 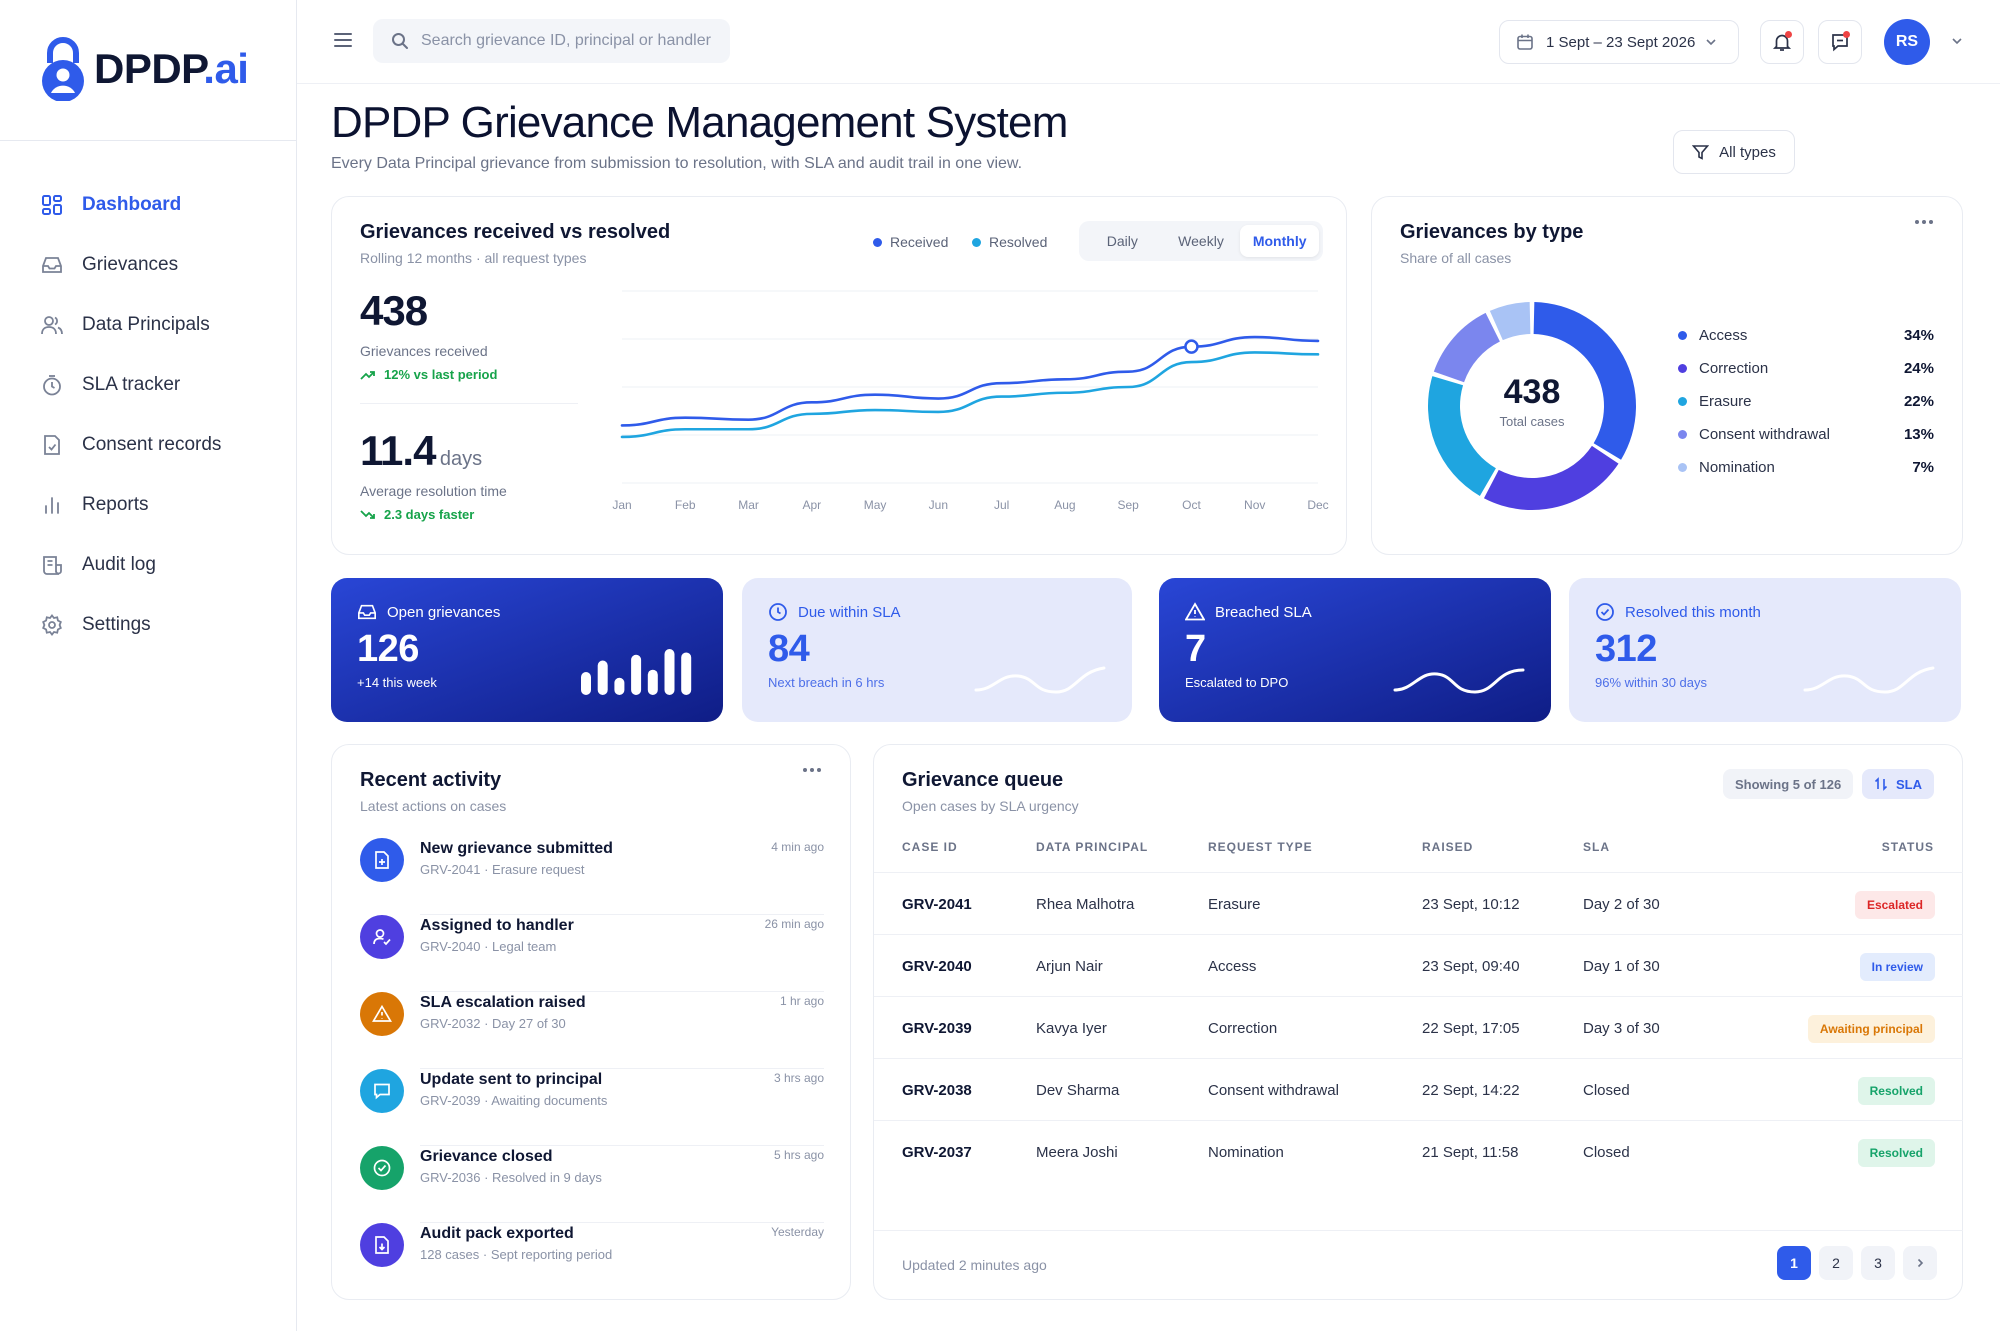 What do you see at coordinates (937, 650) in the screenshot?
I see `kpi-due-within-sla: Due within SLA 84 Next breach in 6 hrs` at bounding box center [937, 650].